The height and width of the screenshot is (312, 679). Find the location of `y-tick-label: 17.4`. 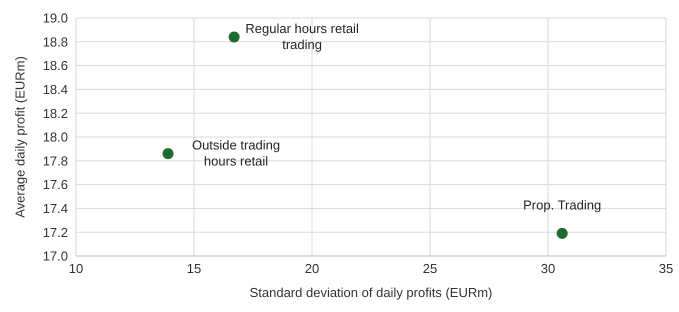

y-tick-label: 17.4 is located at coordinates (55, 208).